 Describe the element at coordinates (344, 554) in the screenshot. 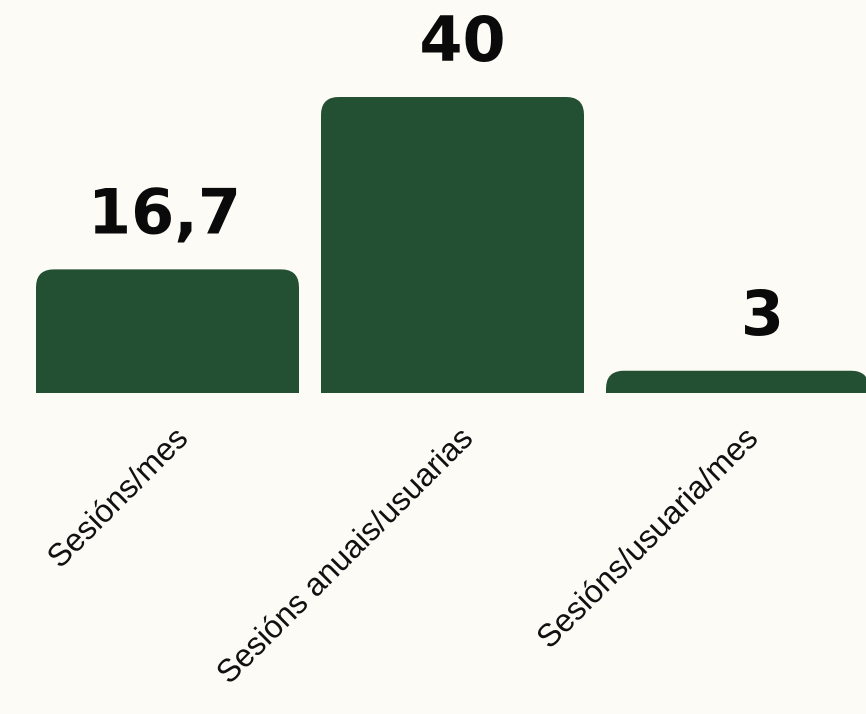

I see `tick-label-2: Sesións anuais/usuarias` at that location.